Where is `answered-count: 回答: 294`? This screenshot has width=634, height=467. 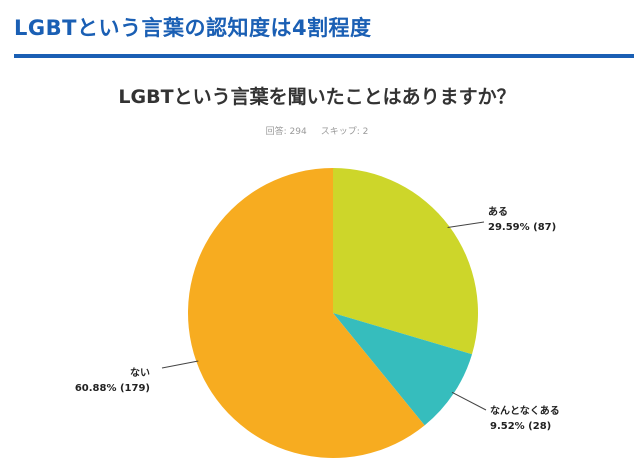
answered-count: 回答: 294 is located at coordinates (286, 132).